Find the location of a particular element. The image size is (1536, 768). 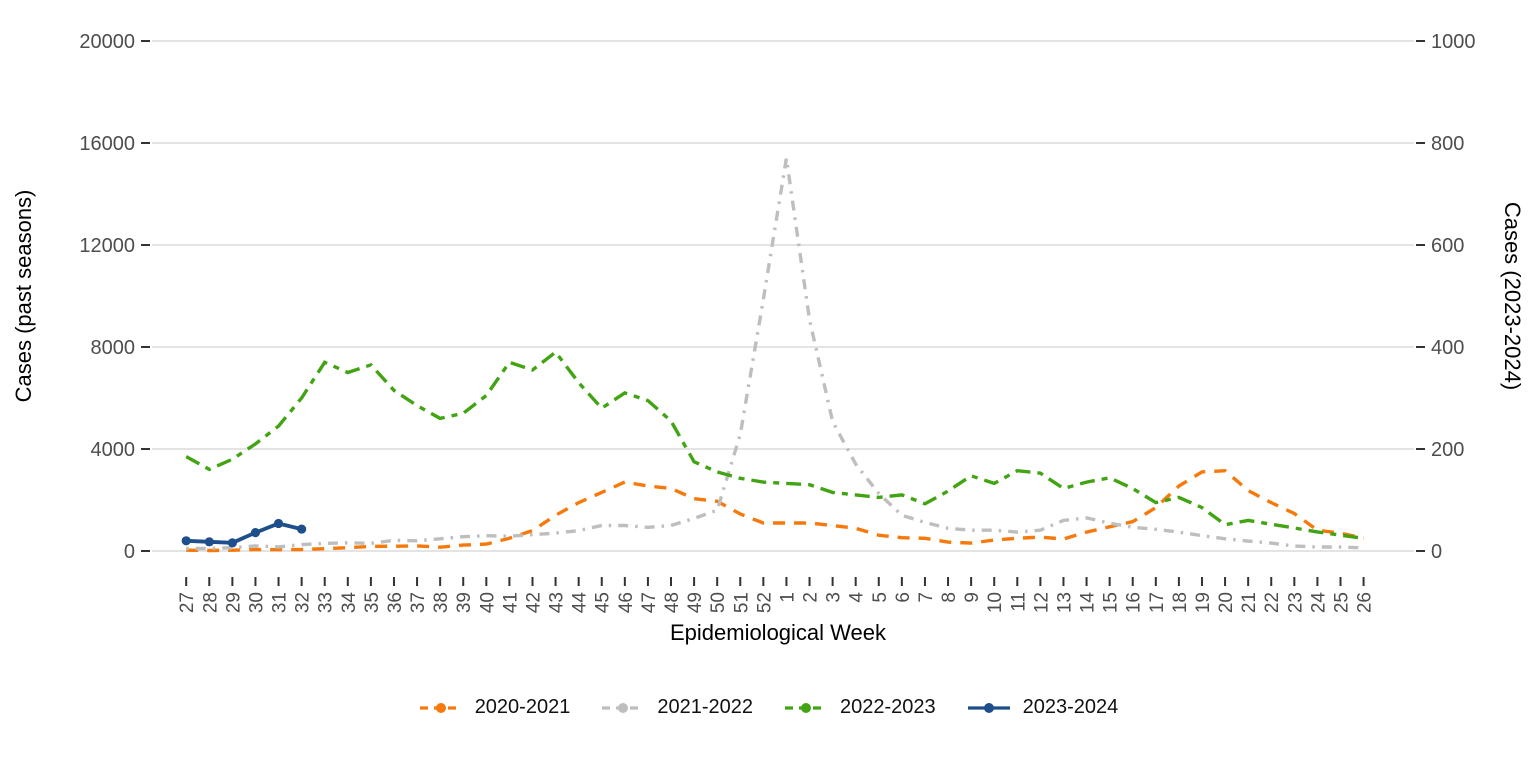

x-axis-tick-label: 23 is located at coordinates (1295, 602).